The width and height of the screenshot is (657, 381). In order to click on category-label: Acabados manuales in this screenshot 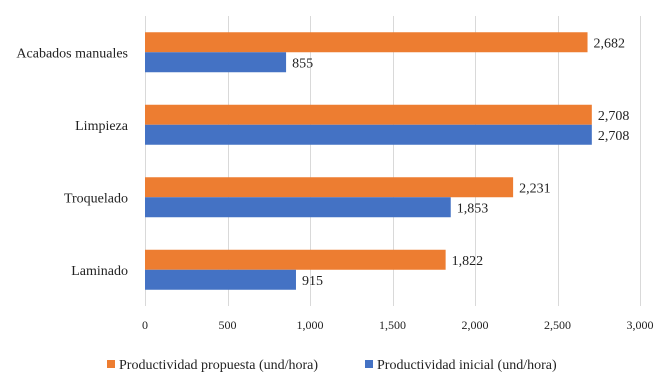, I will do `click(72, 53)`.